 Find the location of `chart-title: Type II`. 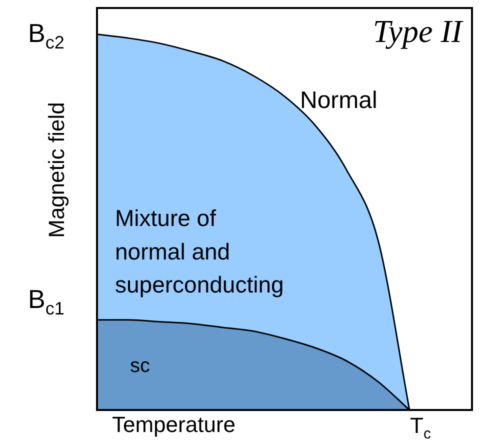

chart-title: Type II is located at coordinates (418, 31).